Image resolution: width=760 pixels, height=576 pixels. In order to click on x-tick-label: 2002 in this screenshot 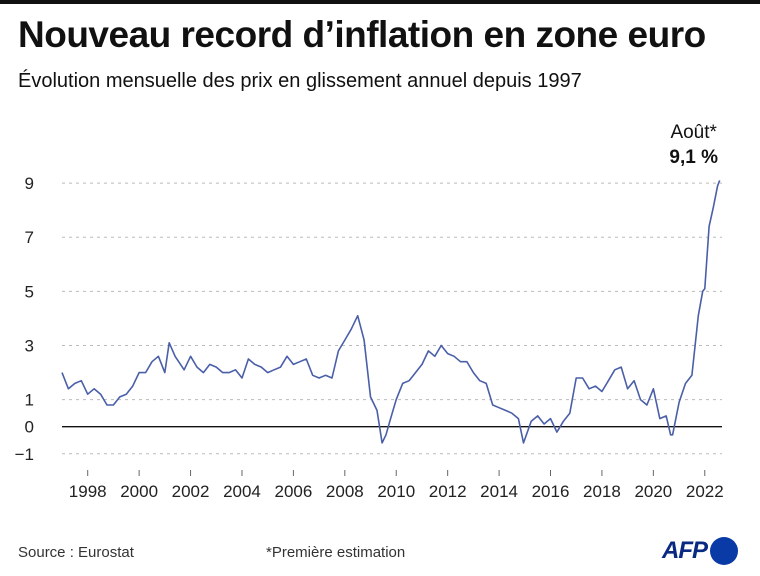, I will do `click(191, 491)`.